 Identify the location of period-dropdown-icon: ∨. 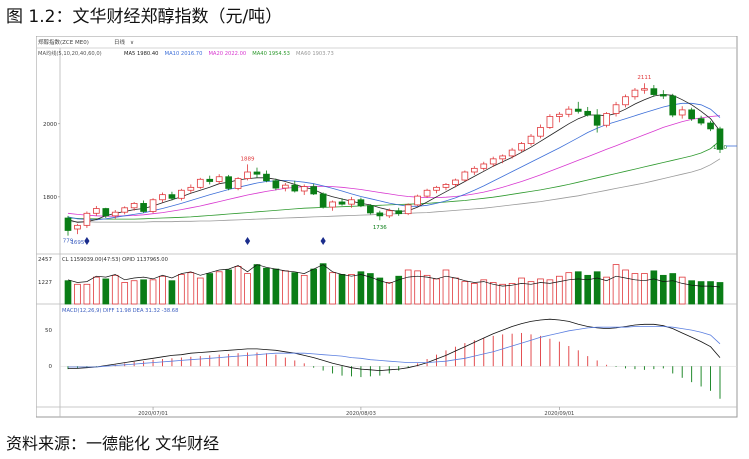
(132, 43).